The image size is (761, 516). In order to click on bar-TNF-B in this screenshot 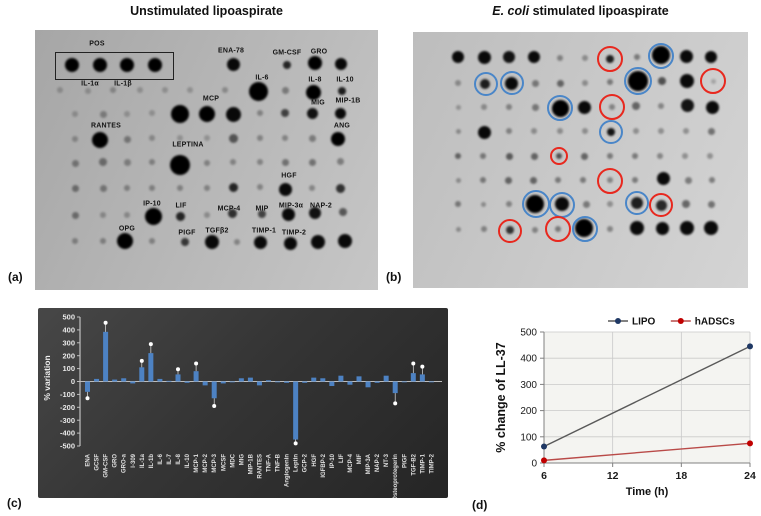, I will do `click(278, 382)`.